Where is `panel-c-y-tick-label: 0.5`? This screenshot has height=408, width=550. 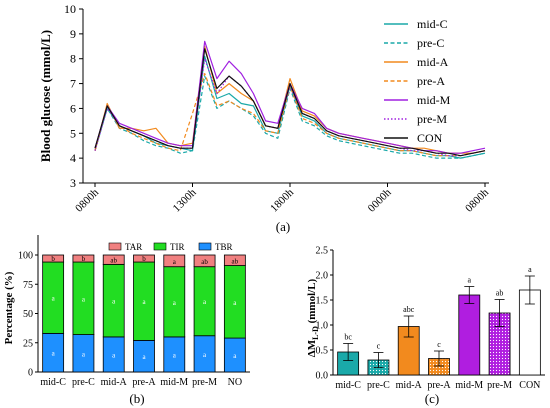 panel-c-y-tick-label: 0.5 is located at coordinates (322, 351).